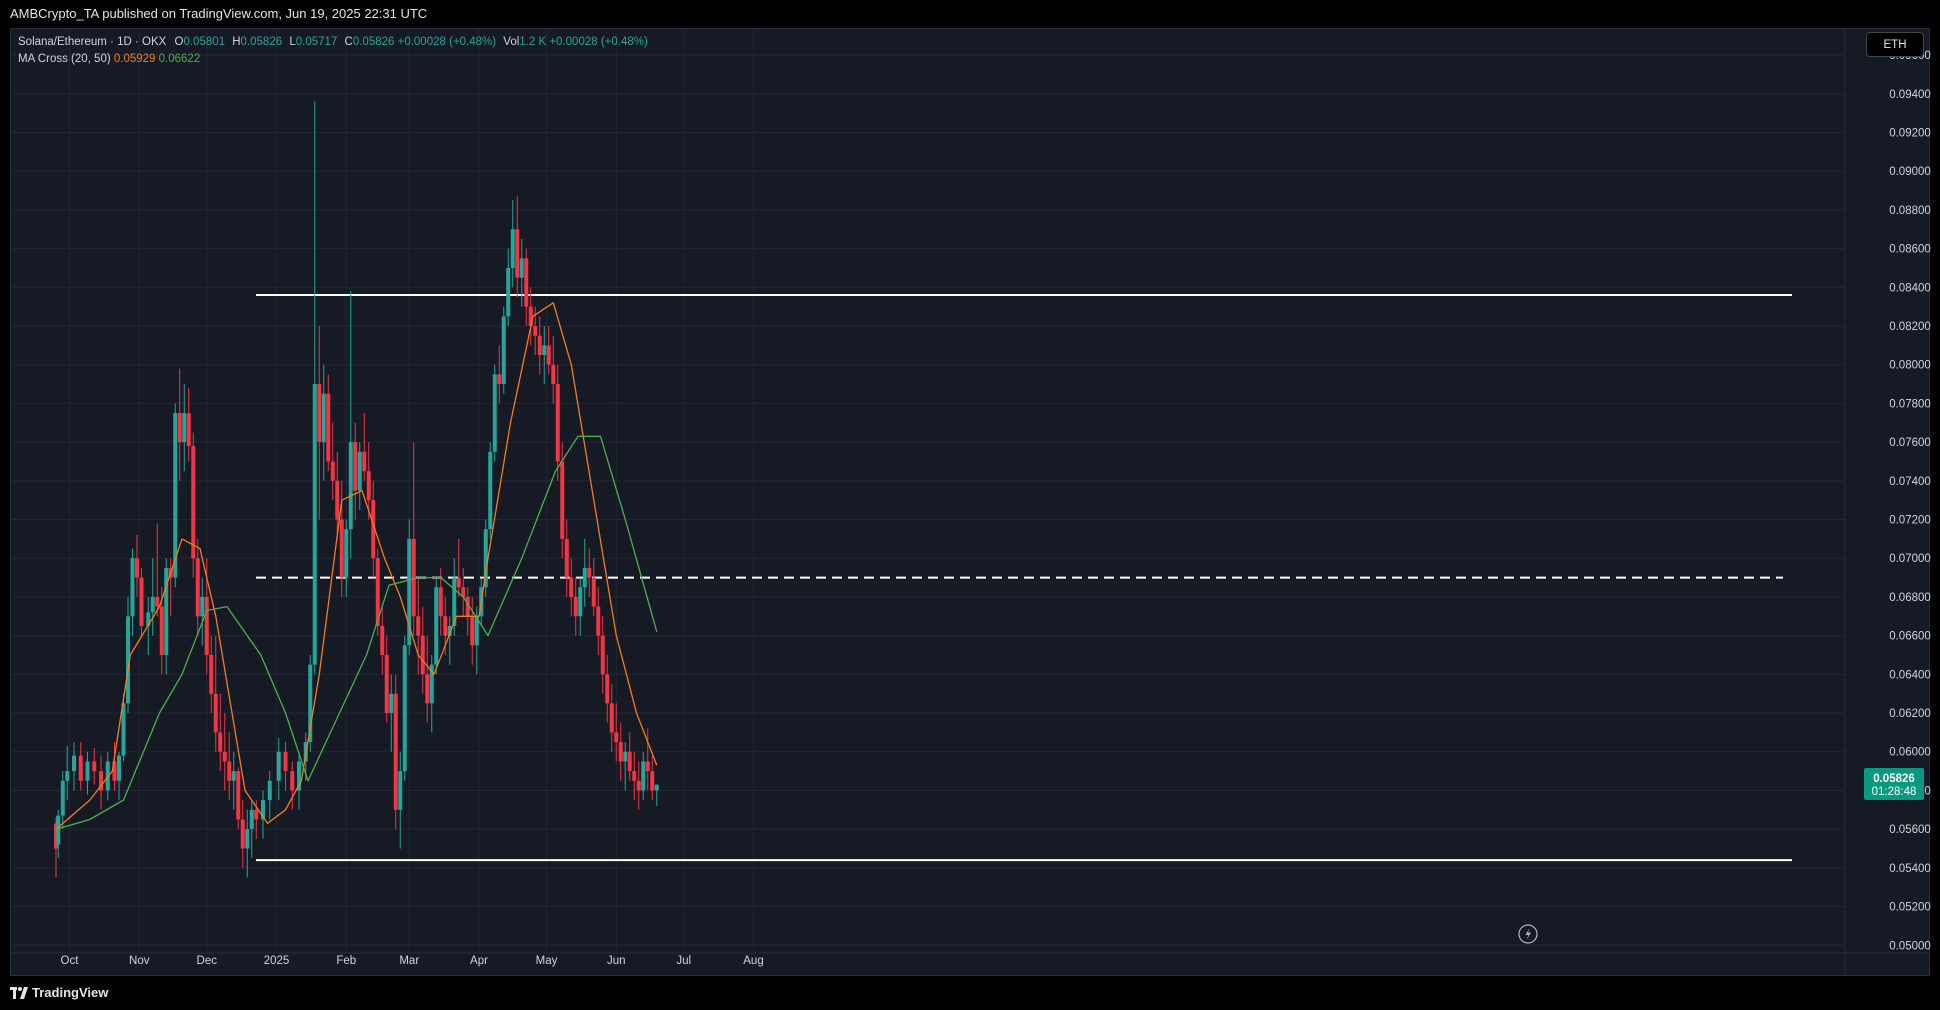  Describe the element at coordinates (348, 42) in the screenshot. I see `close-label: C` at that location.